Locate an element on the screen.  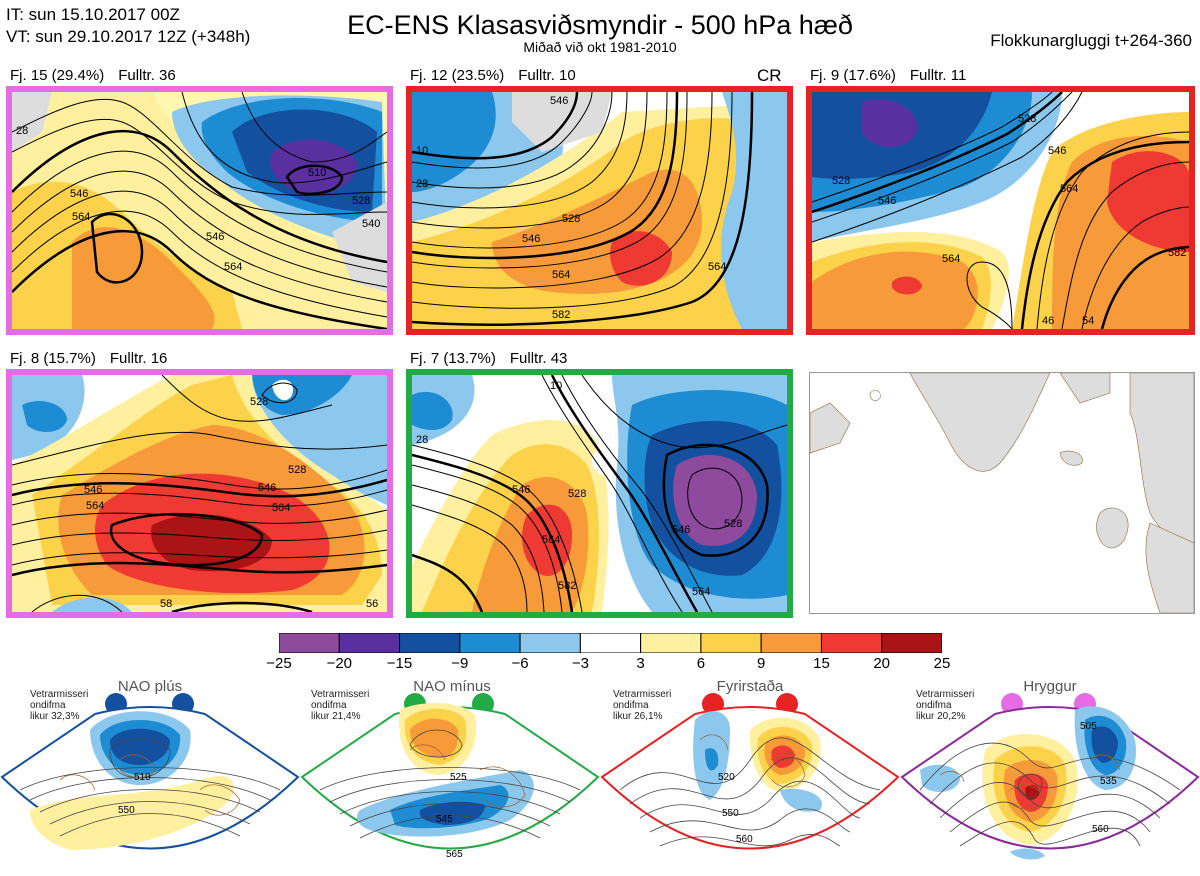
regime-info: Vetrarmisseri ondifma likur 21,4% is located at coordinates (340, 705).